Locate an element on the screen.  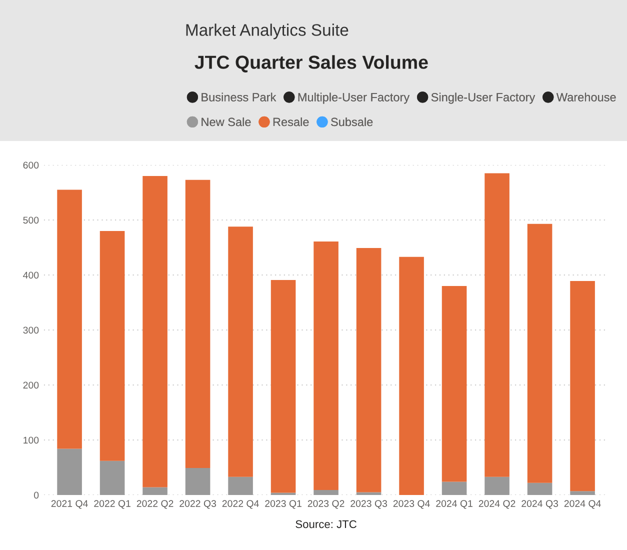
chart-title: JTC Quarter Sales Volume is located at coordinates (311, 63).